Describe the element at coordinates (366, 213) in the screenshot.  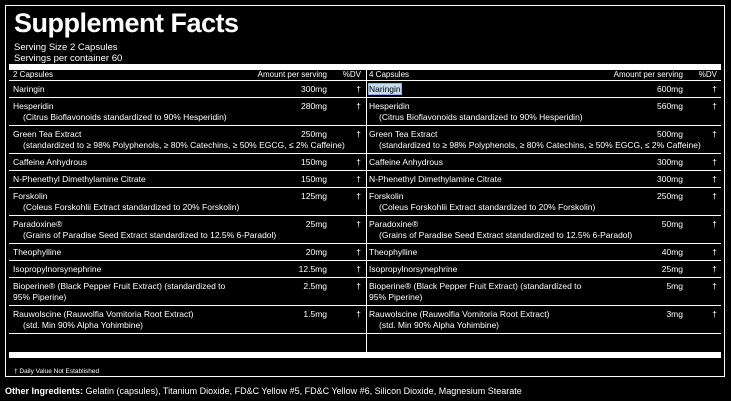
I see `column-divider` at that location.